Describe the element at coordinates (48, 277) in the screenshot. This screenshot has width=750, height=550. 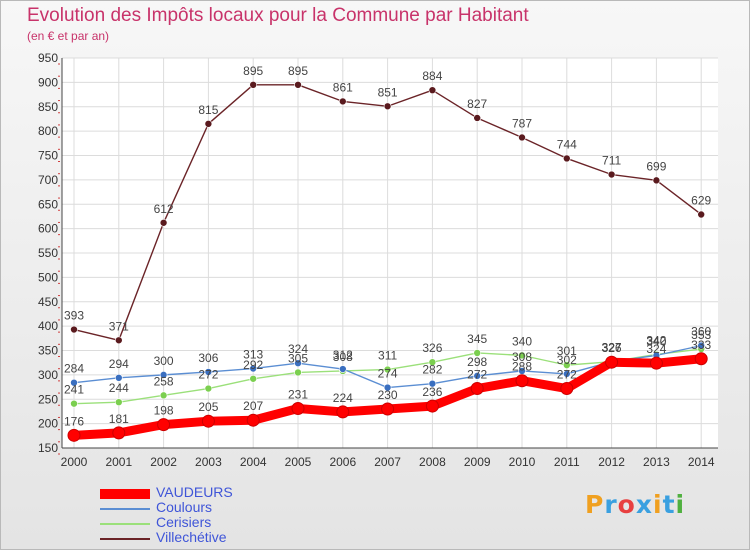
I see `y-tick-label: 500` at that location.